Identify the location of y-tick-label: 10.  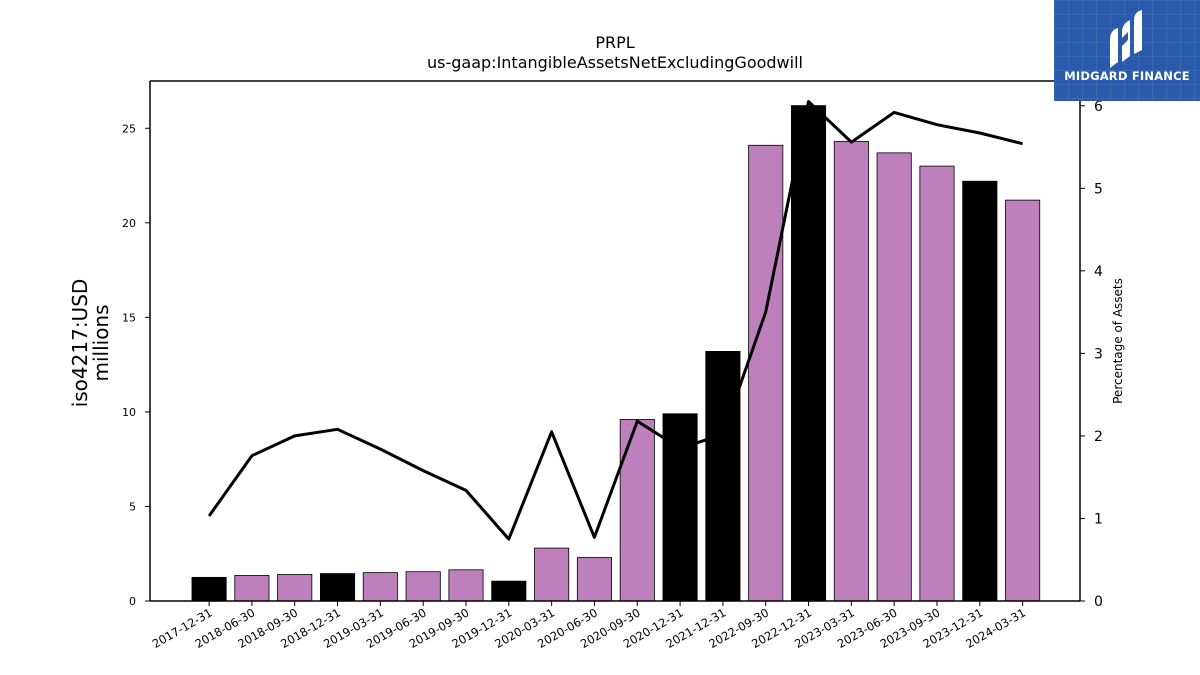
(129, 412).